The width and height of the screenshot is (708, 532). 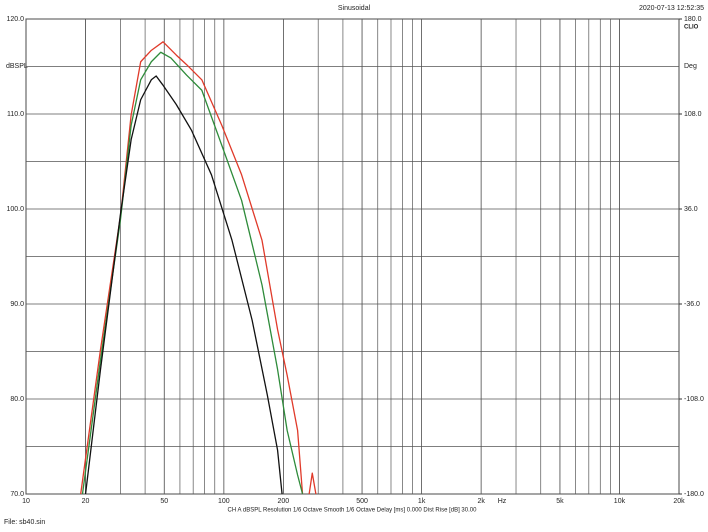 What do you see at coordinates (691, 28) in the screenshot?
I see `brand: CLIO` at bounding box center [691, 28].